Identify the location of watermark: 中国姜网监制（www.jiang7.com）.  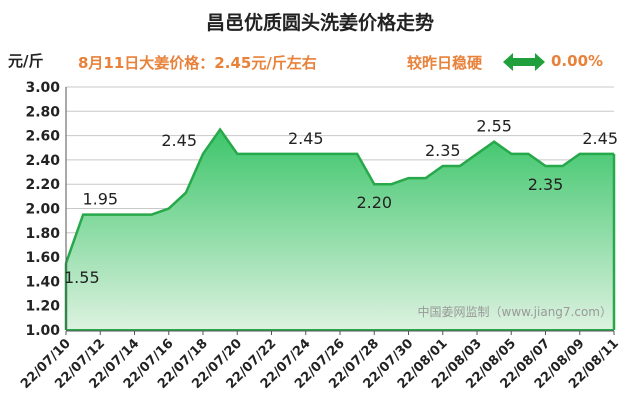
(515, 311).